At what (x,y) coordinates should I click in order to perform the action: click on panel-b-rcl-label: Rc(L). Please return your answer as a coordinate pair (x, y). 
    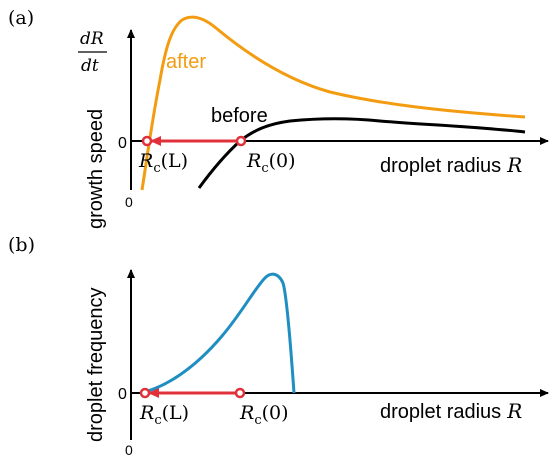
    Looking at the image, I should click on (164, 415).